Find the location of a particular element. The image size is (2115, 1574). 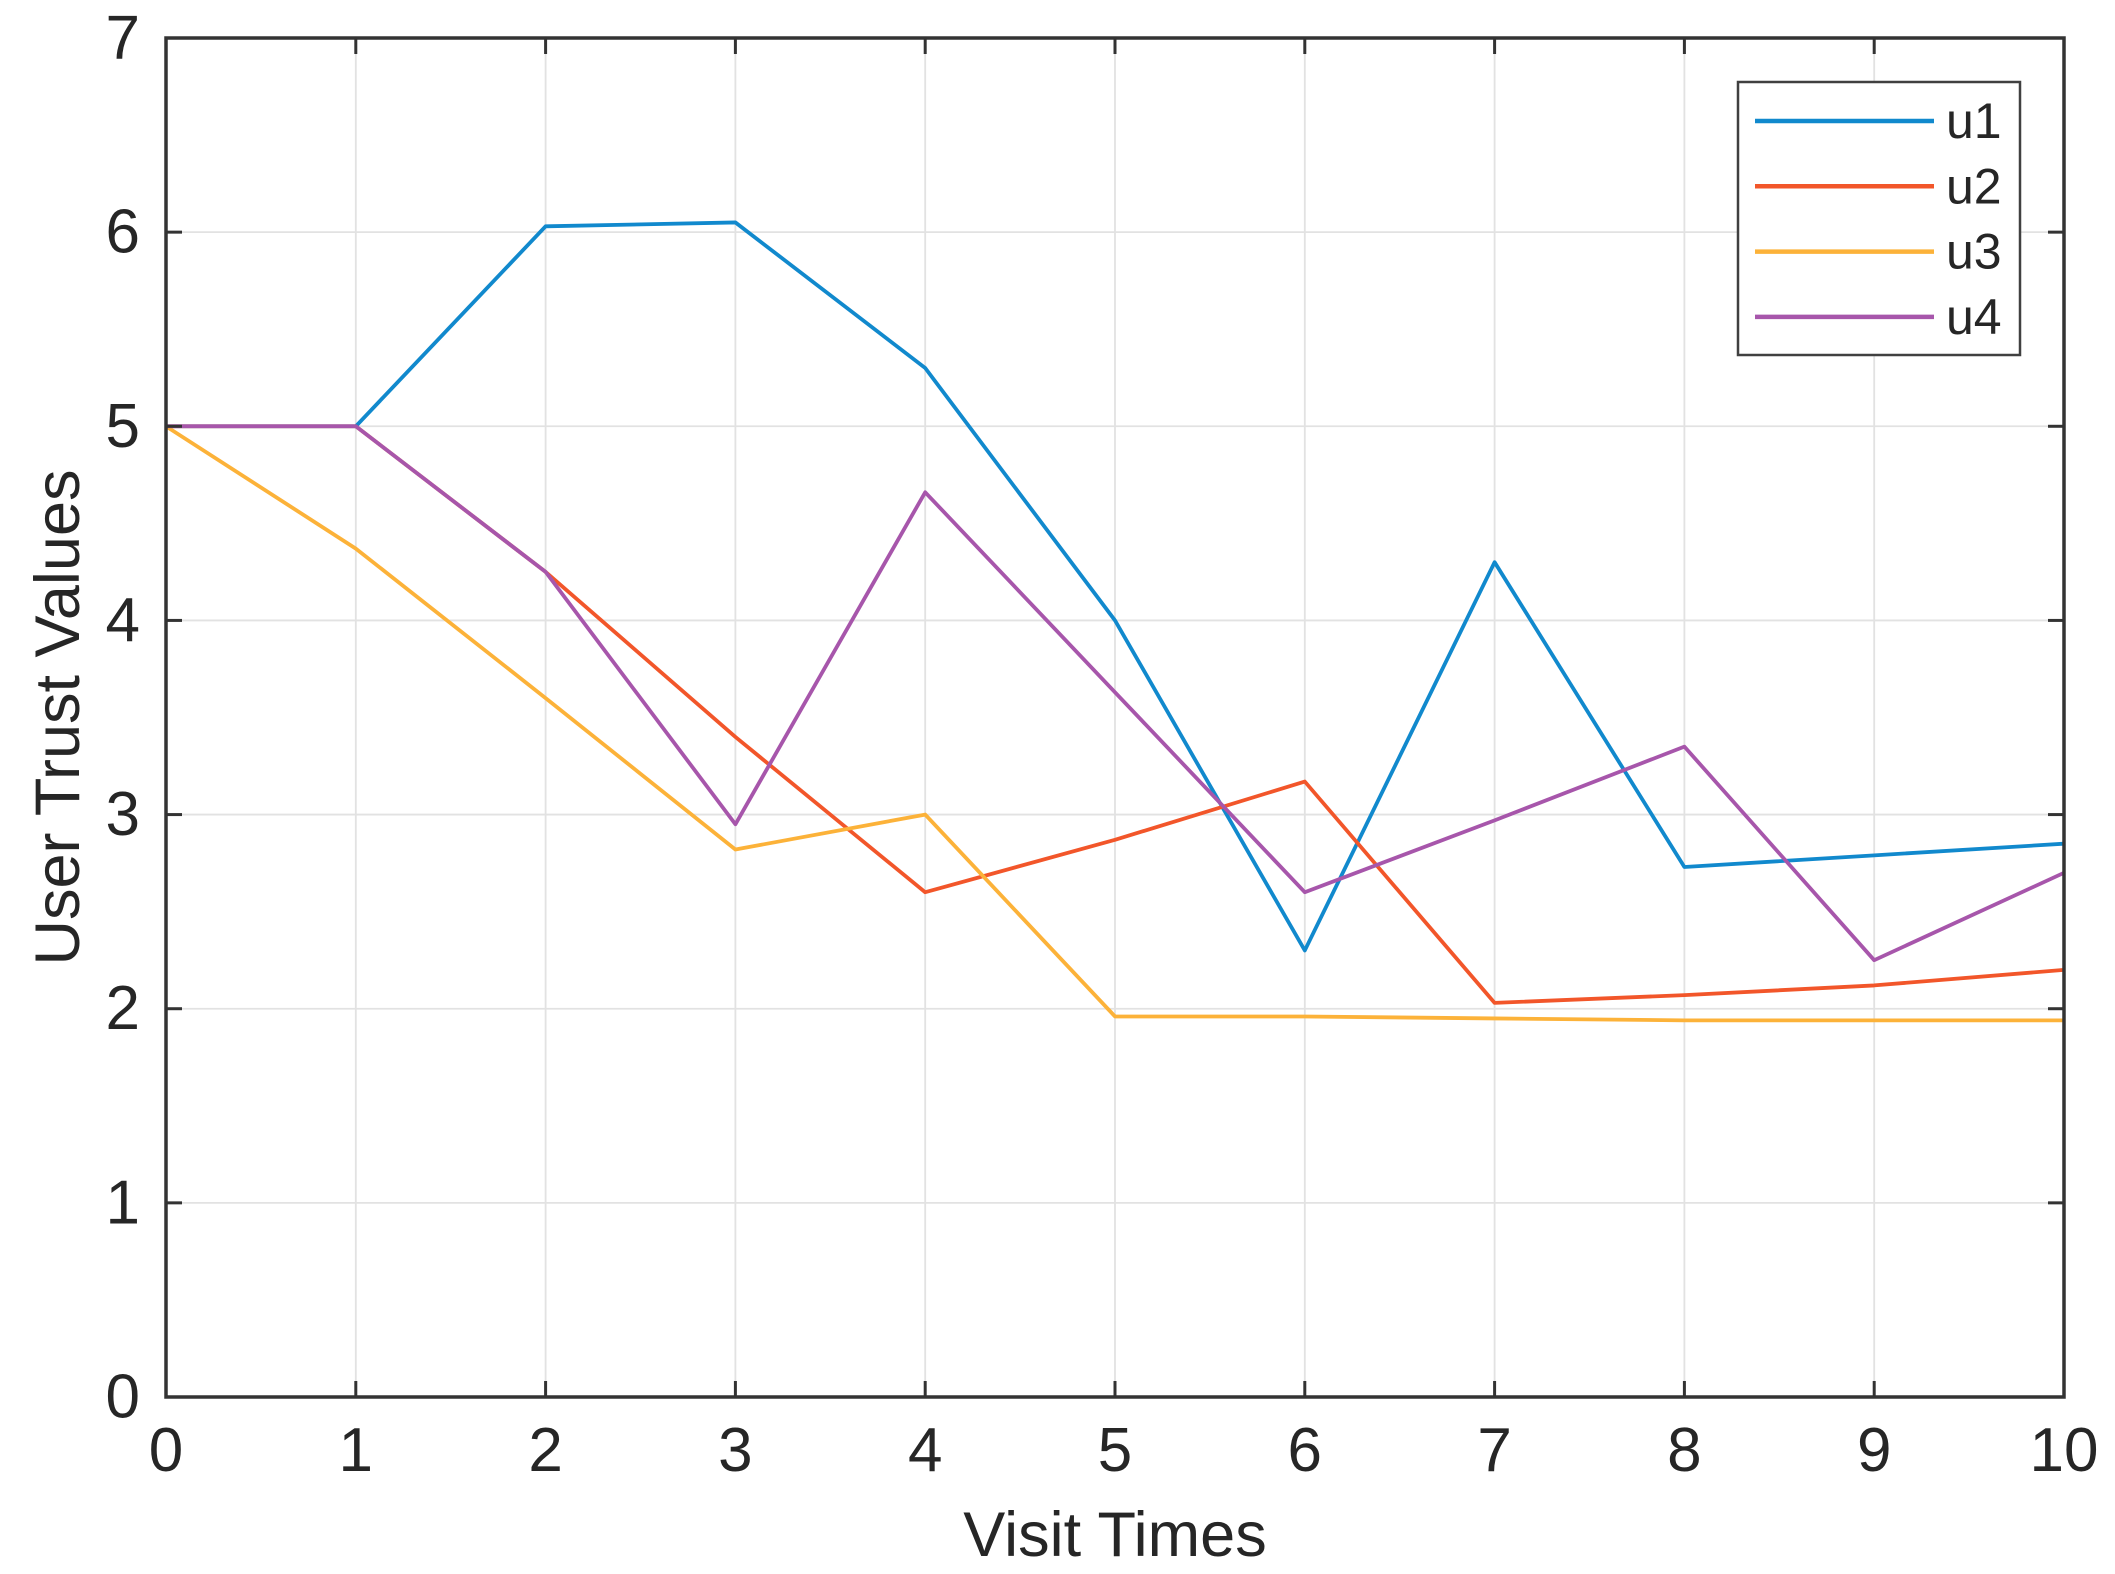

y-tick-labels: 0 1 2 3 4 5 6 7 is located at coordinates (123, 718).